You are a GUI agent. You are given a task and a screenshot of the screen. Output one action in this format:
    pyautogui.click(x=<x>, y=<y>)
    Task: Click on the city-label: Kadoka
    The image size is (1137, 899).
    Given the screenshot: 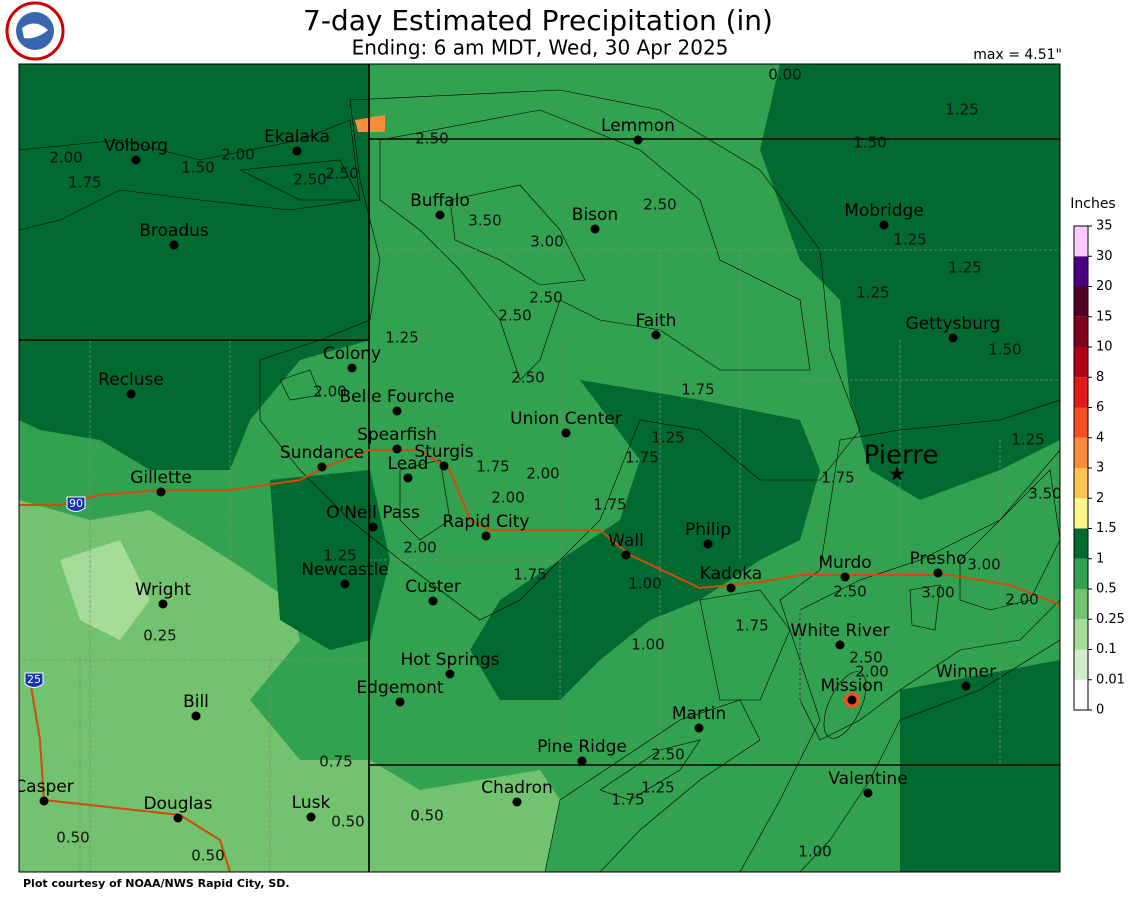 What is the action you would take?
    pyautogui.click(x=731, y=574)
    